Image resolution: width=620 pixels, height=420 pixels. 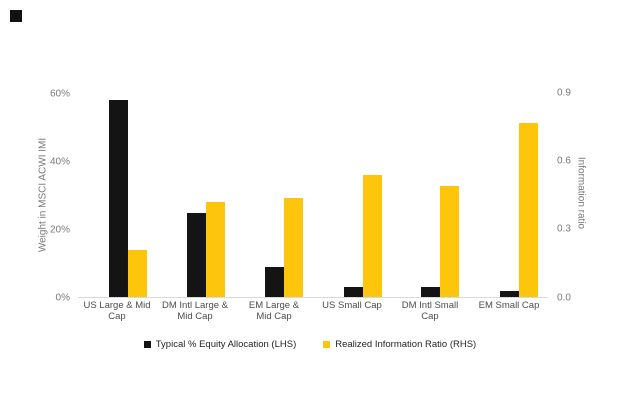 What do you see at coordinates (117, 311) in the screenshot?
I see `category-label: US Large & Mid Cap` at bounding box center [117, 311].